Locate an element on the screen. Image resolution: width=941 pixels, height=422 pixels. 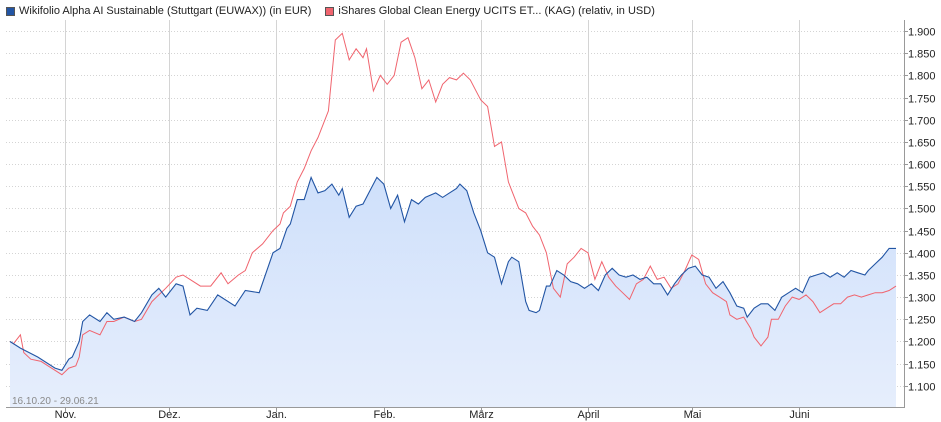
y-tick-label: 1.800 is located at coordinates (922, 77).